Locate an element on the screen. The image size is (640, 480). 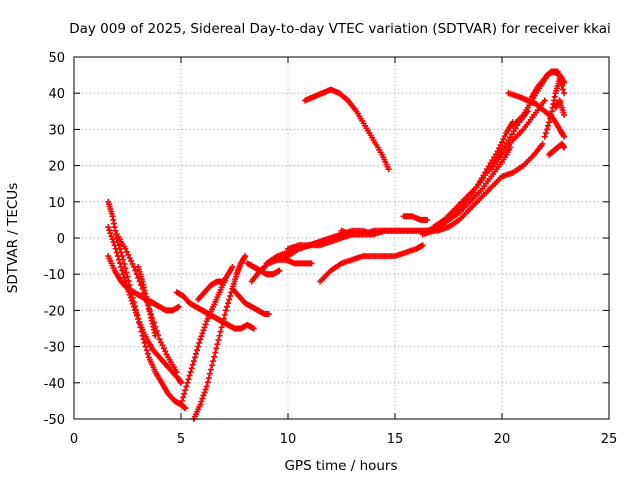
y-tick-label: -30 is located at coordinates (54, 348).